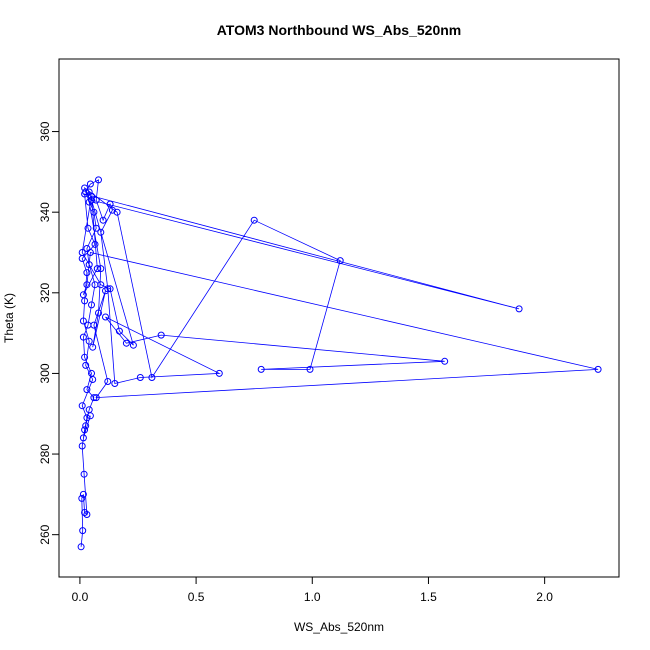 This screenshot has height=650, width=650. I want to click on y-tick-label: 260, so click(45, 534).